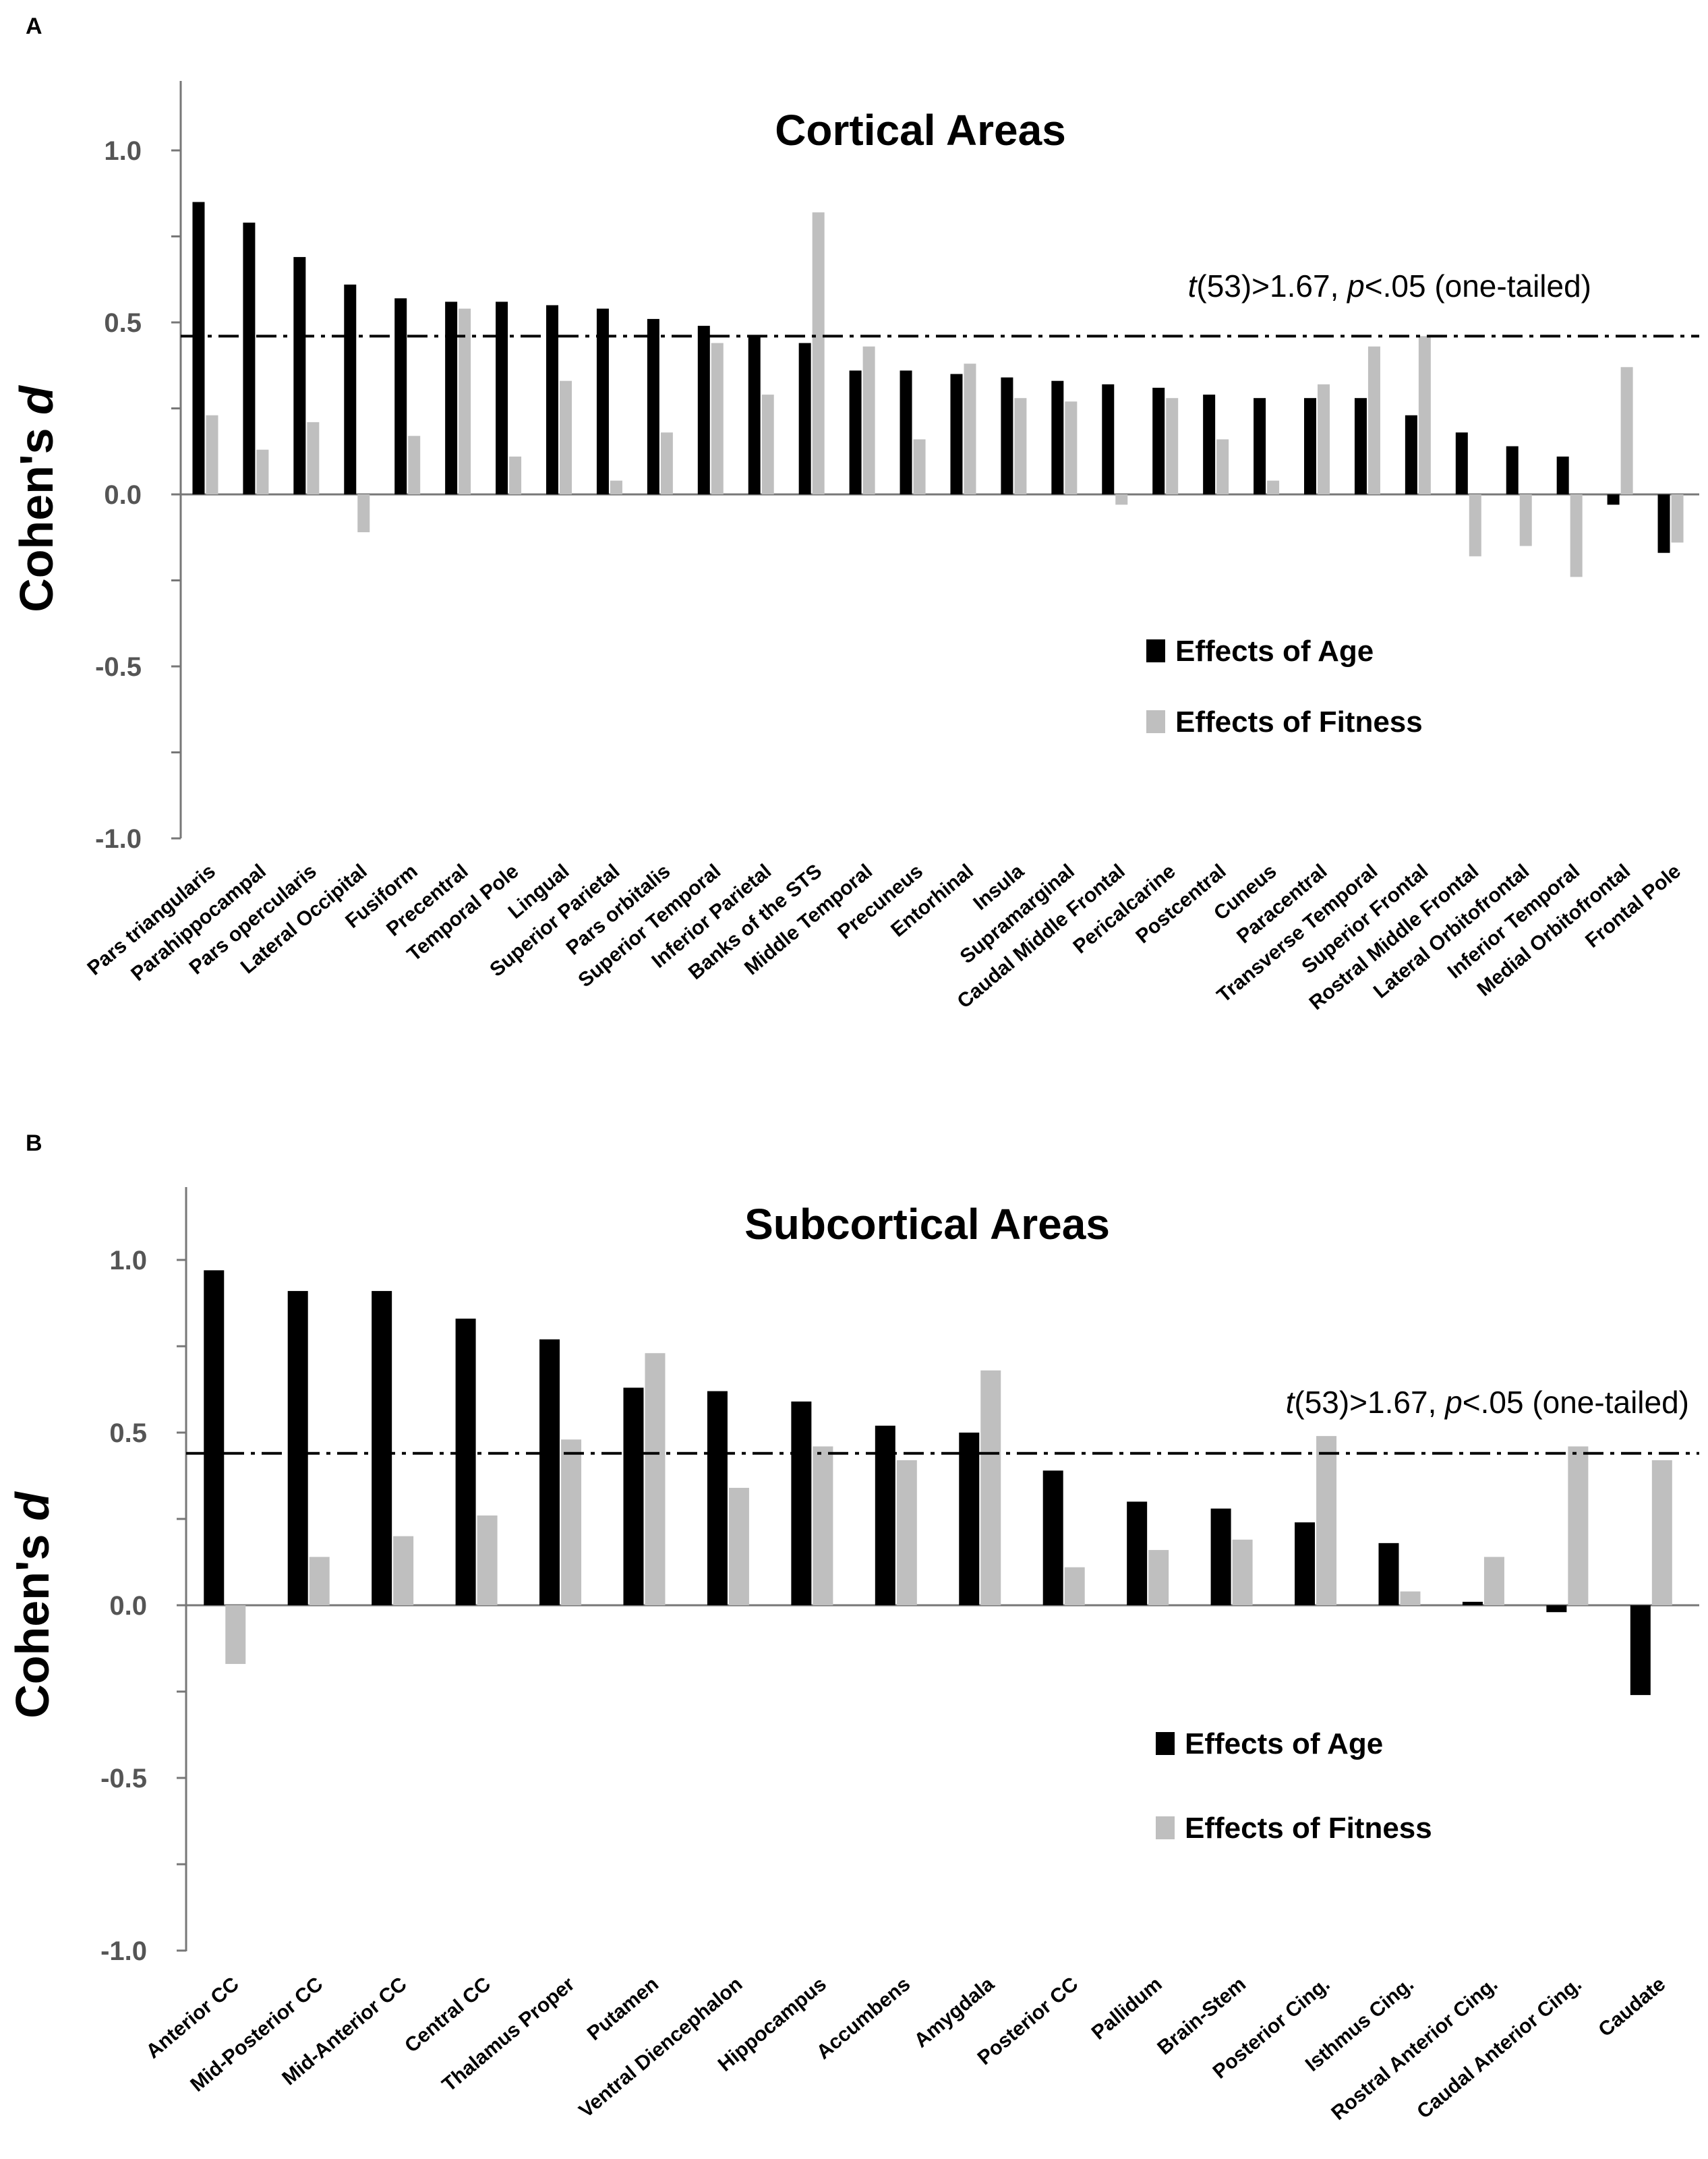  What do you see at coordinates (1369, 1402) in the screenshot?
I see `panel-b-threshold-mid: (53)>1.67,` at bounding box center [1369, 1402].